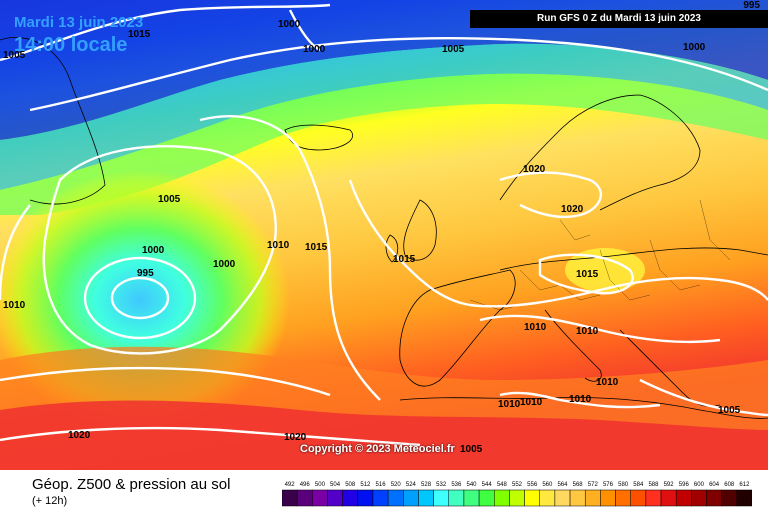 The height and width of the screenshot is (512, 768). What do you see at coordinates (547, 485) in the screenshot?
I see `legend-value: 560` at bounding box center [547, 485].